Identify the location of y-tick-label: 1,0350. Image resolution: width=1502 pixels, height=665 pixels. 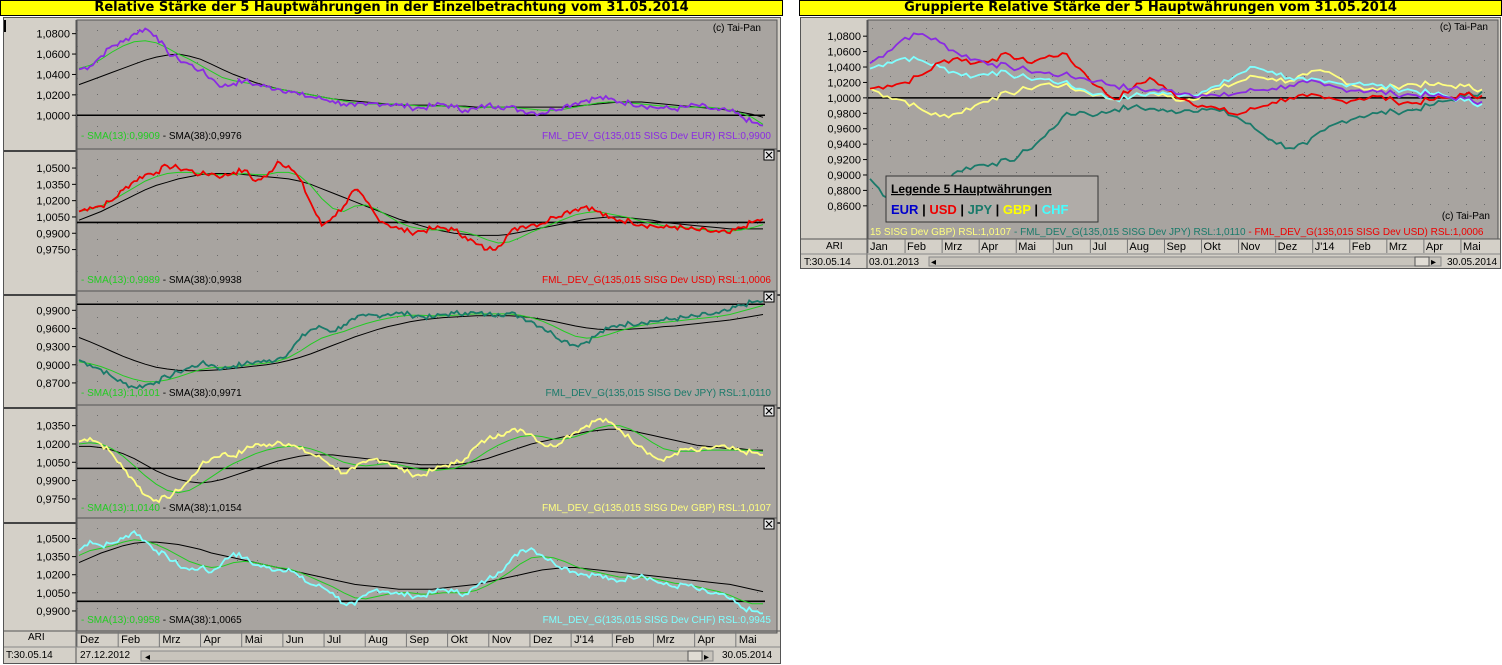
(53, 558).